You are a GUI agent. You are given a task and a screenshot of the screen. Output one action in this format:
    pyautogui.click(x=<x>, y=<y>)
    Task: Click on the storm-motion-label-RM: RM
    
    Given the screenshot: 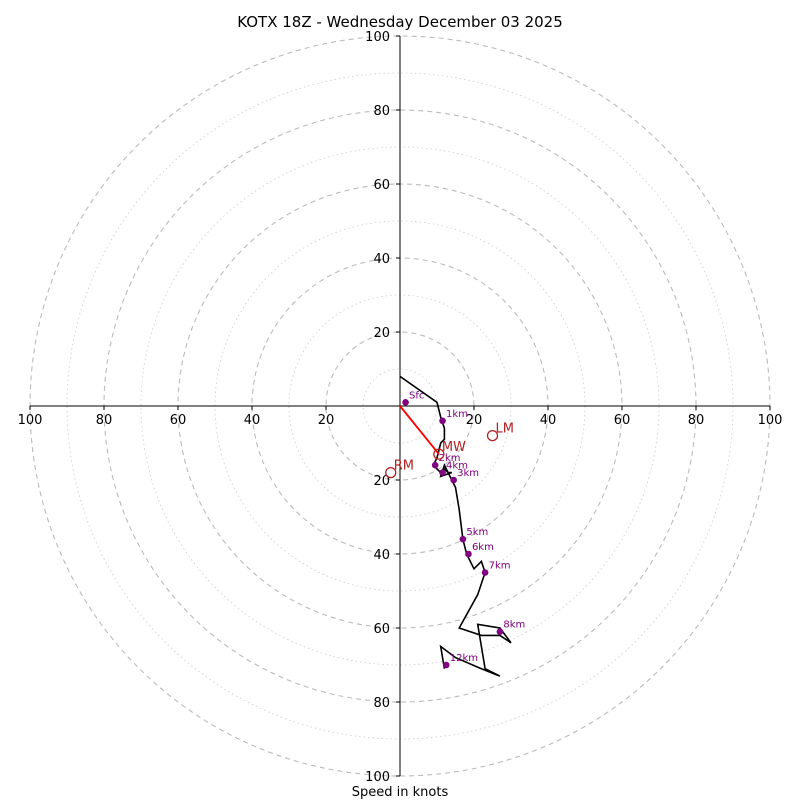 What is the action you would take?
    pyautogui.click(x=404, y=466)
    